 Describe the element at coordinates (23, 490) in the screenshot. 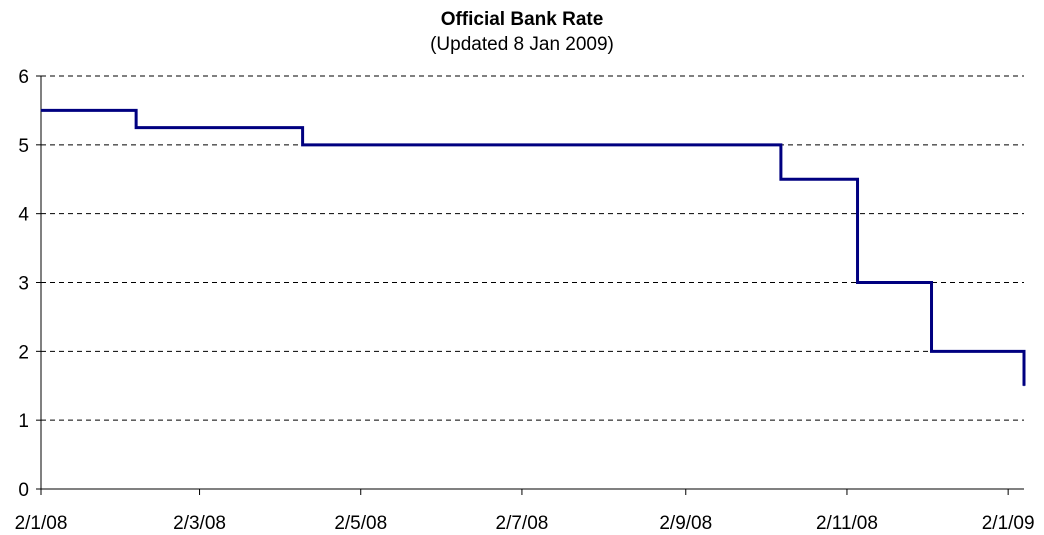

I see `y-tick-label: 0` at that location.